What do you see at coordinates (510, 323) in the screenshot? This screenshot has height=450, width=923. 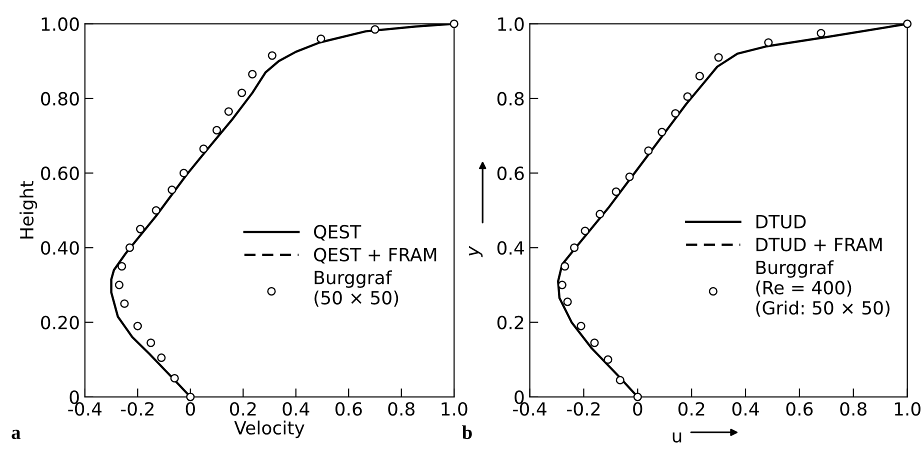 I see `y-tick-label: 0.2` at bounding box center [510, 323].